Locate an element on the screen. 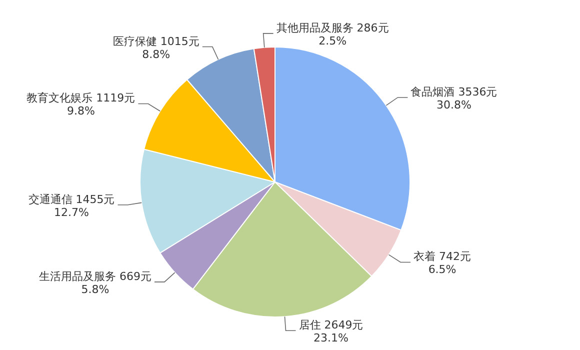 This screenshot has height=350, width=580. slice-label: 食品烟酒 3536元 is located at coordinates (454, 91).